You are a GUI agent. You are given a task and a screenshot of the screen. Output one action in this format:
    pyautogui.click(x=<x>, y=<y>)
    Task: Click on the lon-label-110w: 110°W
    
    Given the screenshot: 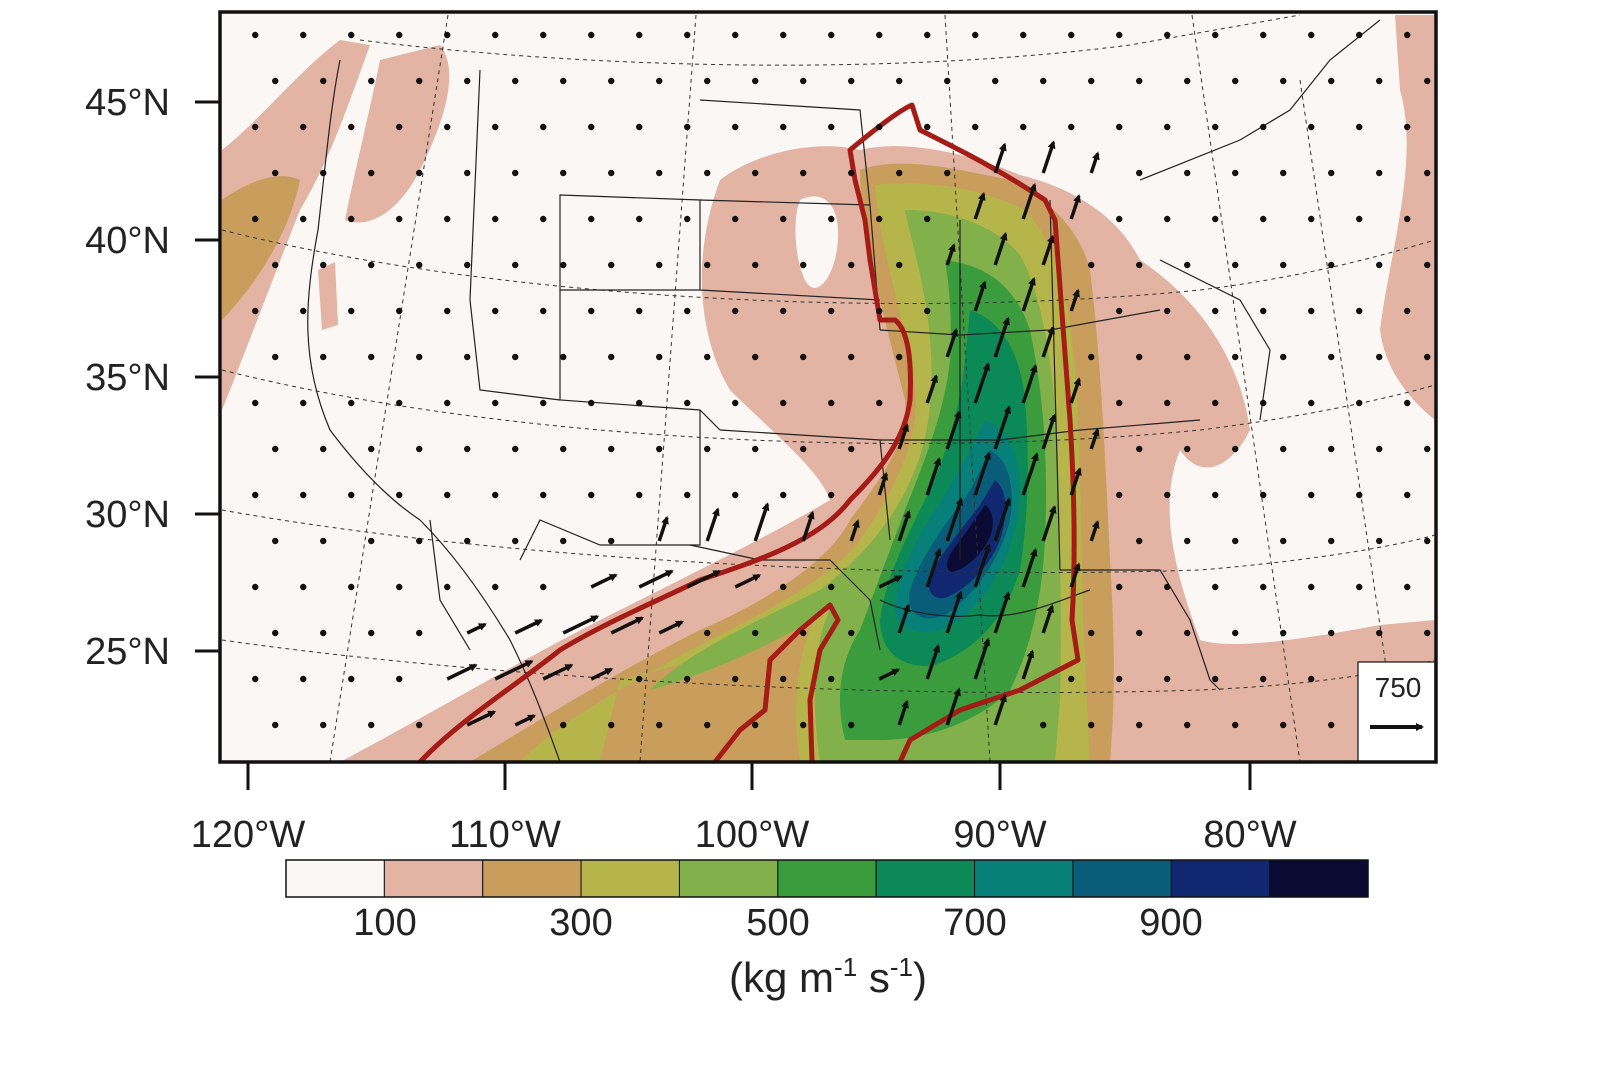 What is the action you would take?
    pyautogui.click(x=505, y=835)
    